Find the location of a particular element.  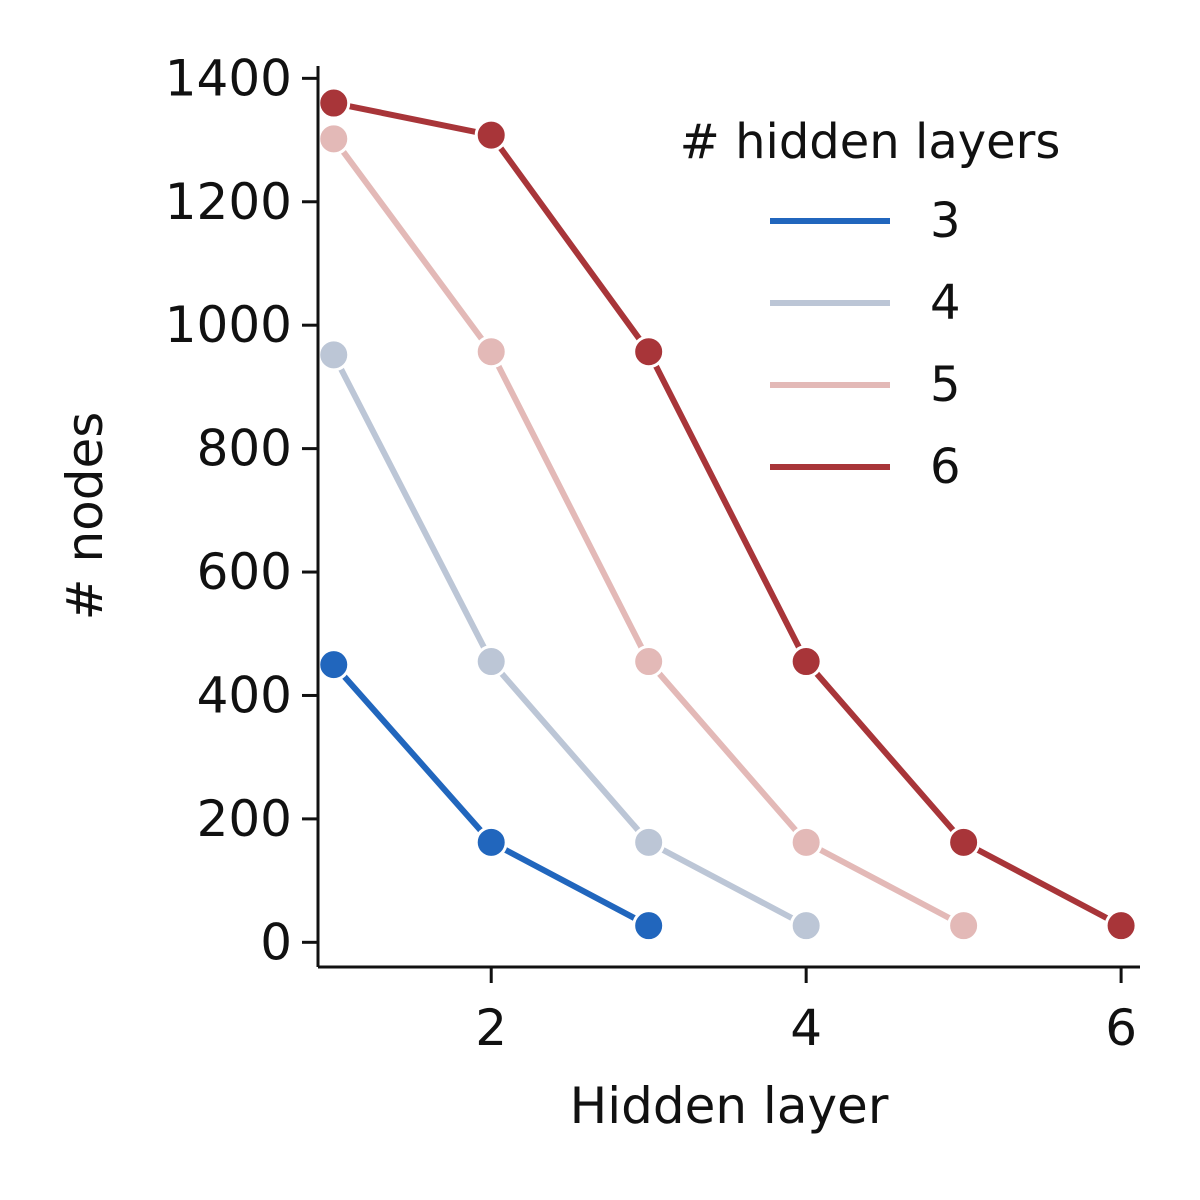

legend-label: 3 is located at coordinates (945, 221).